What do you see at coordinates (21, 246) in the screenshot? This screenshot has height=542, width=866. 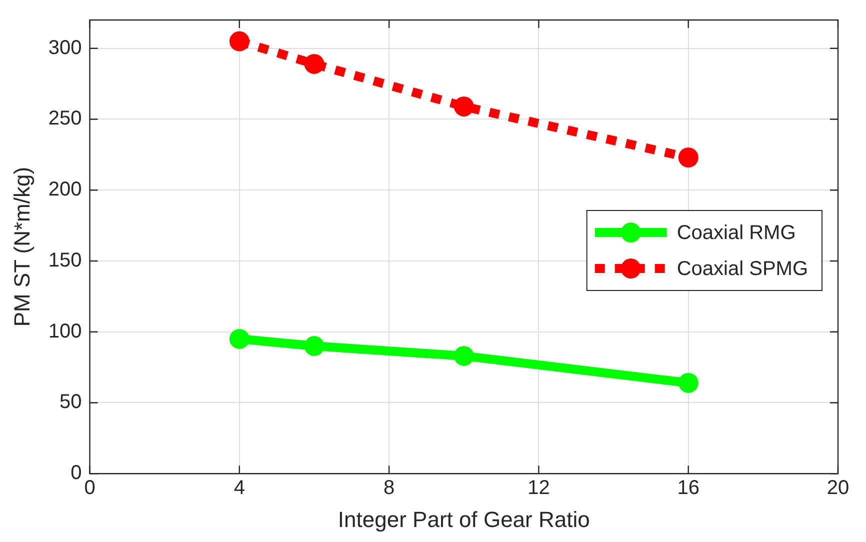 I see `y-axis-title: PM ST (N*m/kg)` at bounding box center [21, 246].